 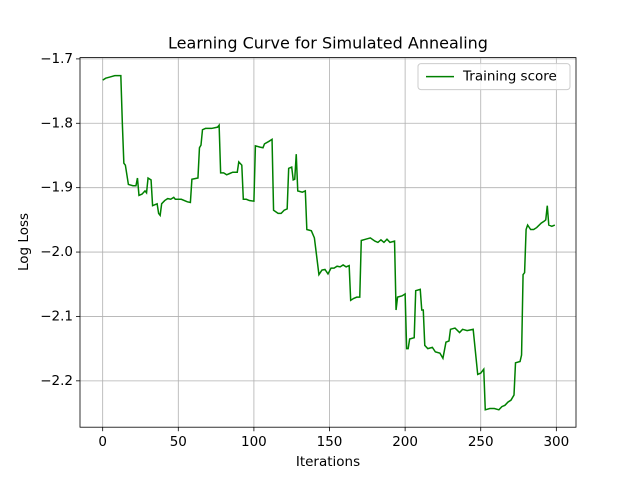 I want to click on x-tick-label: 0, so click(x=102, y=442).